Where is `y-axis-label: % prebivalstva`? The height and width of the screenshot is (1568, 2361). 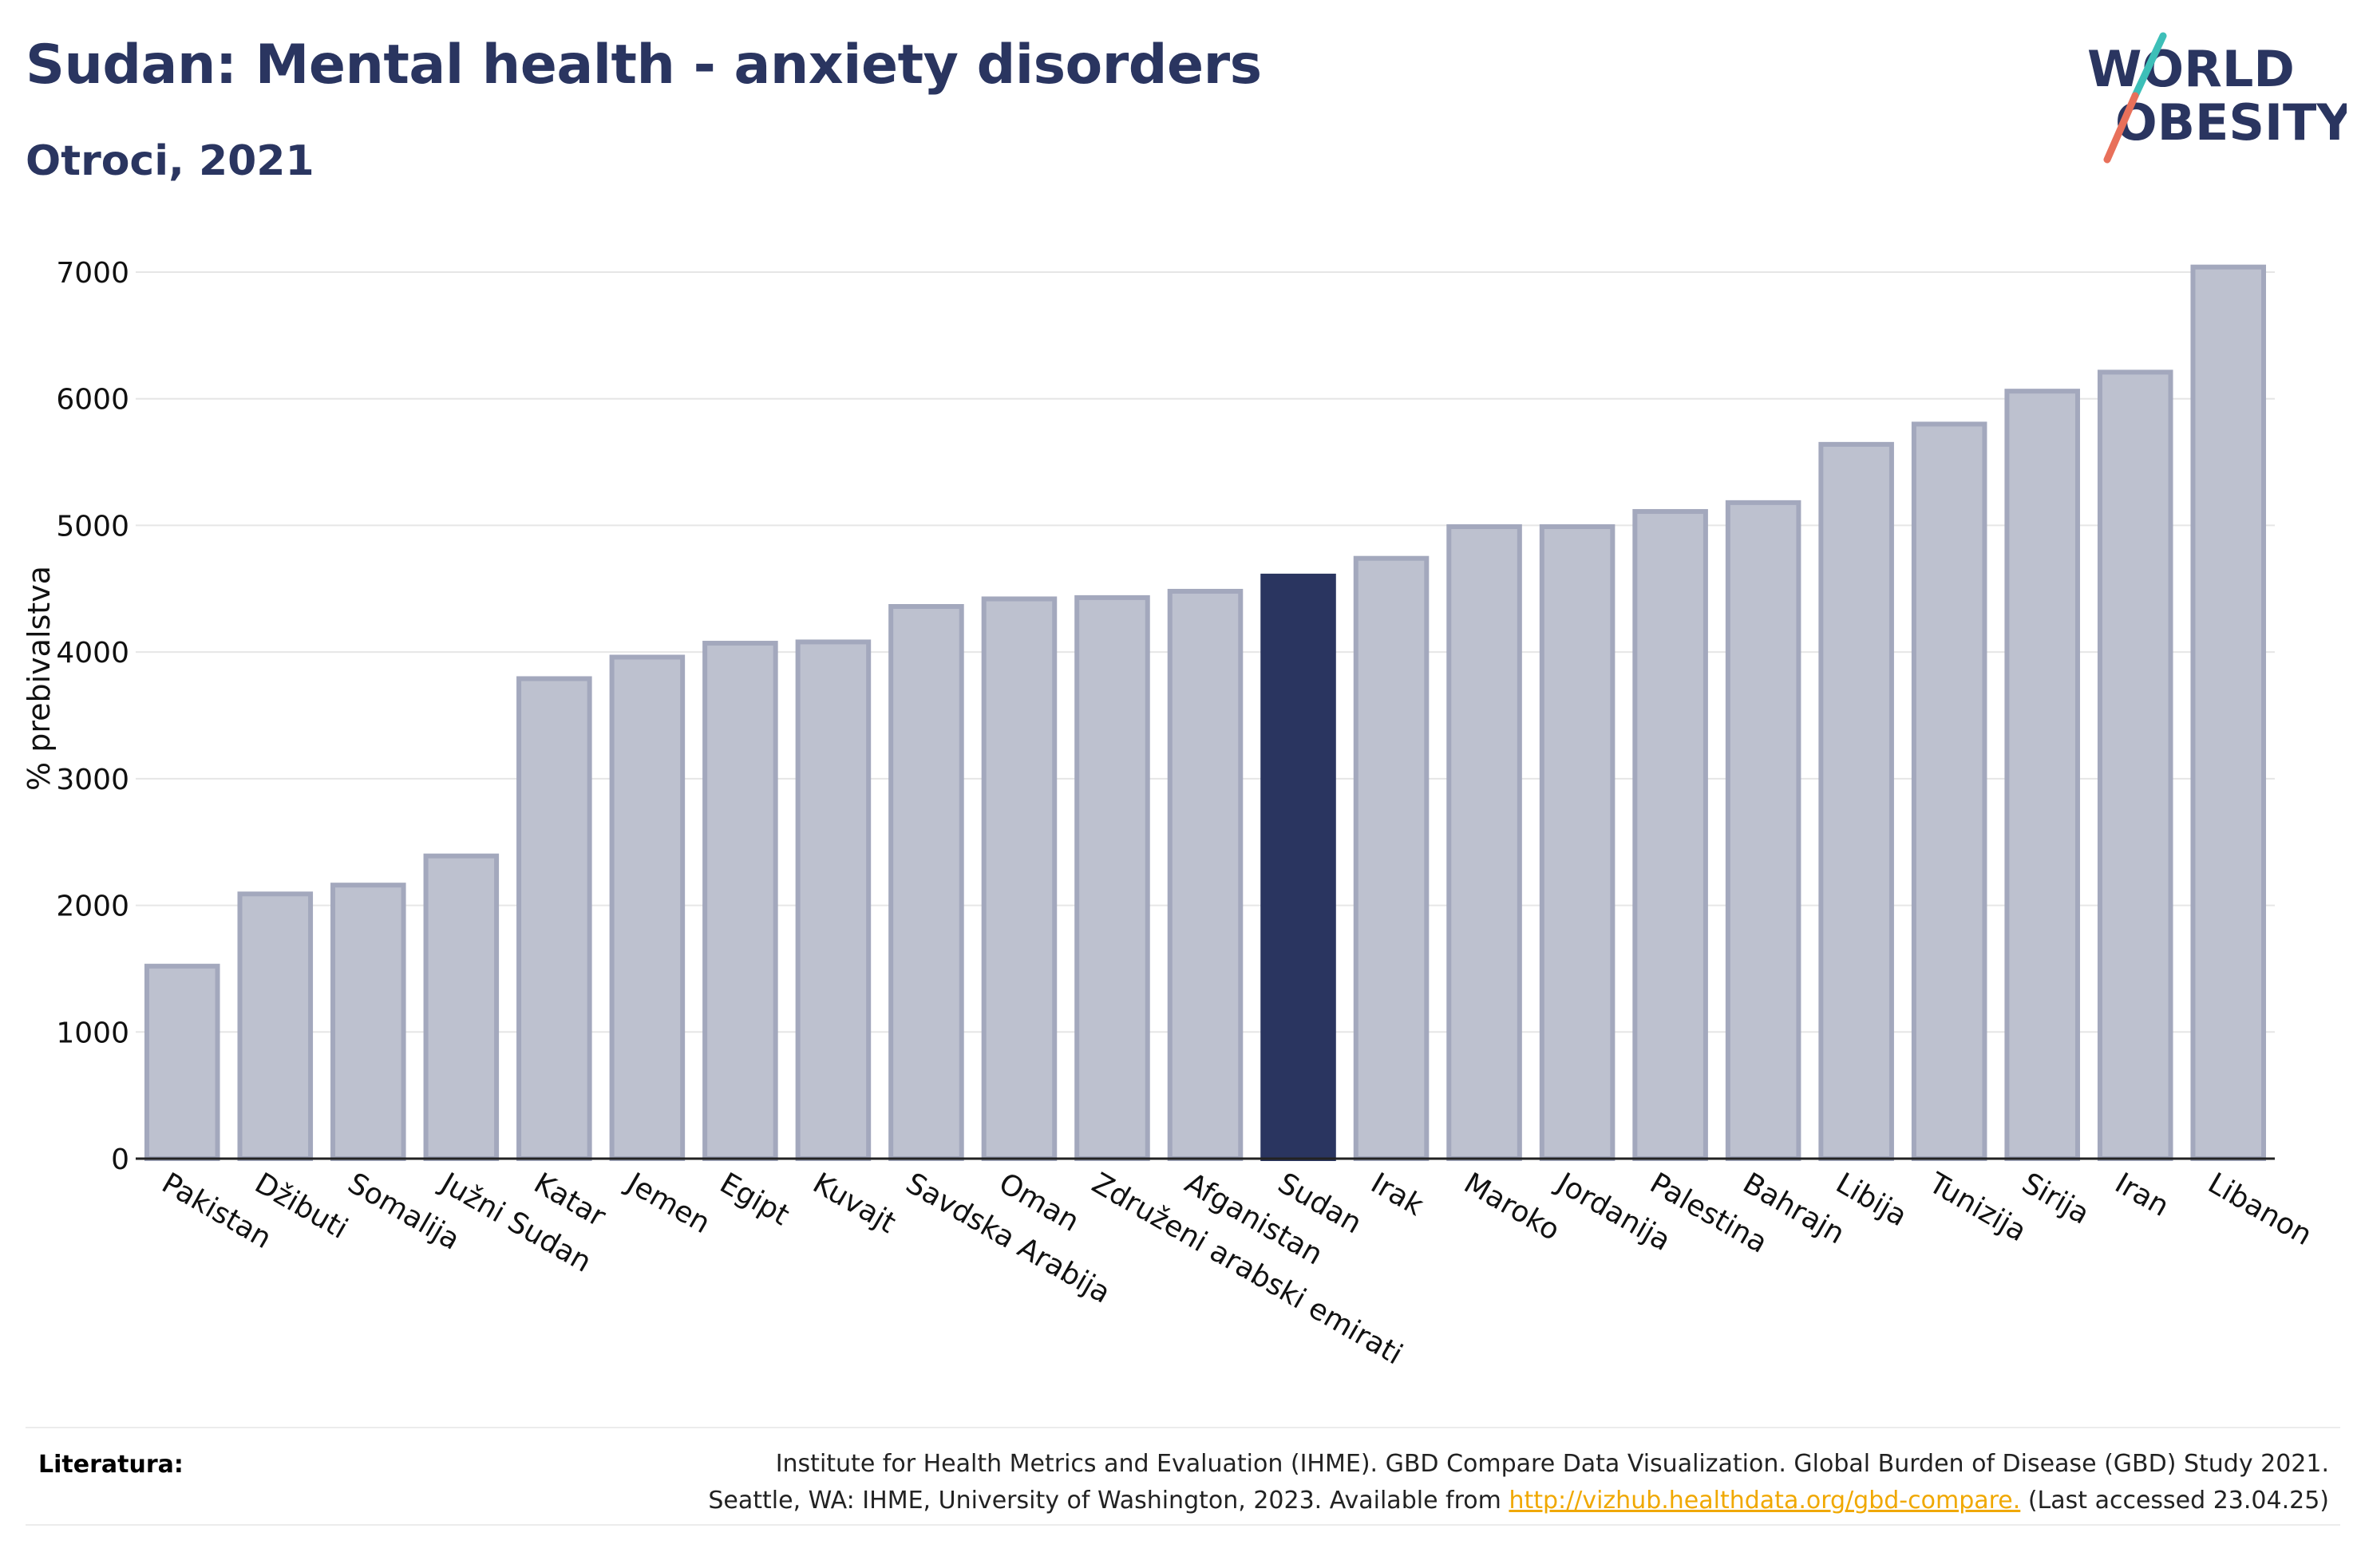 y-axis-label: % prebivalstva is located at coordinates (39, 678).